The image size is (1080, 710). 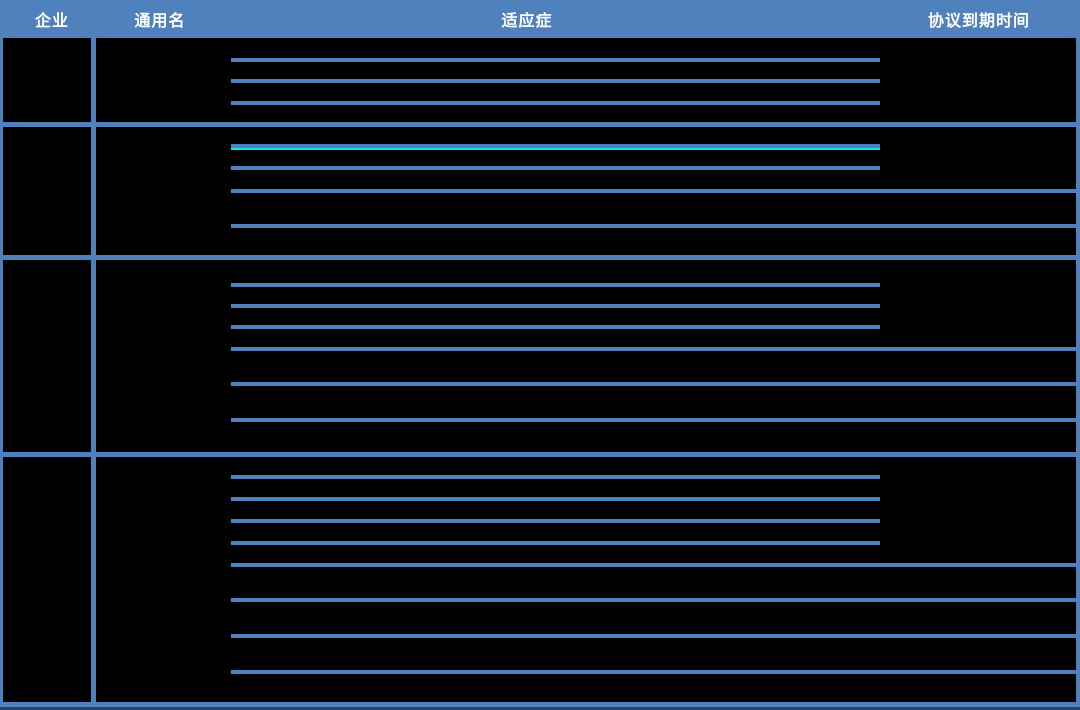 I want to click on column-header-generic-name: 通用名, so click(x=160, y=21).